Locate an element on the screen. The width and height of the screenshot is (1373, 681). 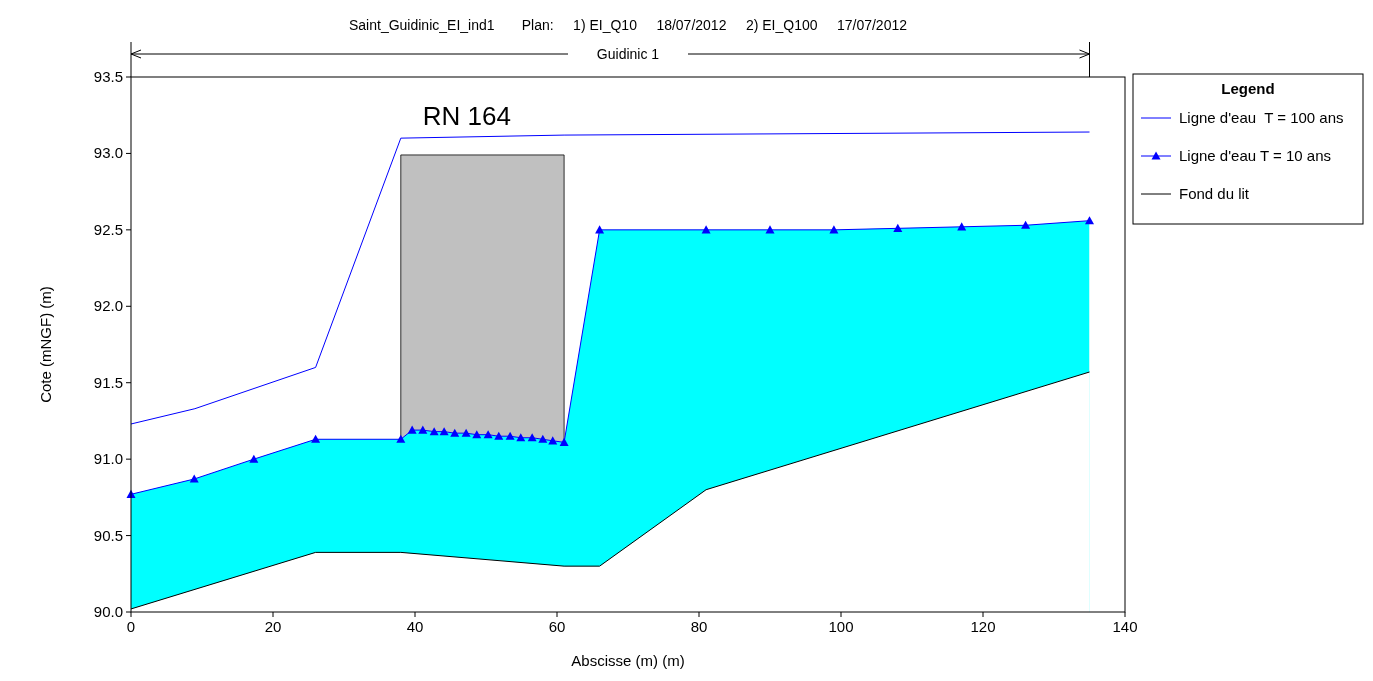
x-tick-label: 80 is located at coordinates (699, 626).